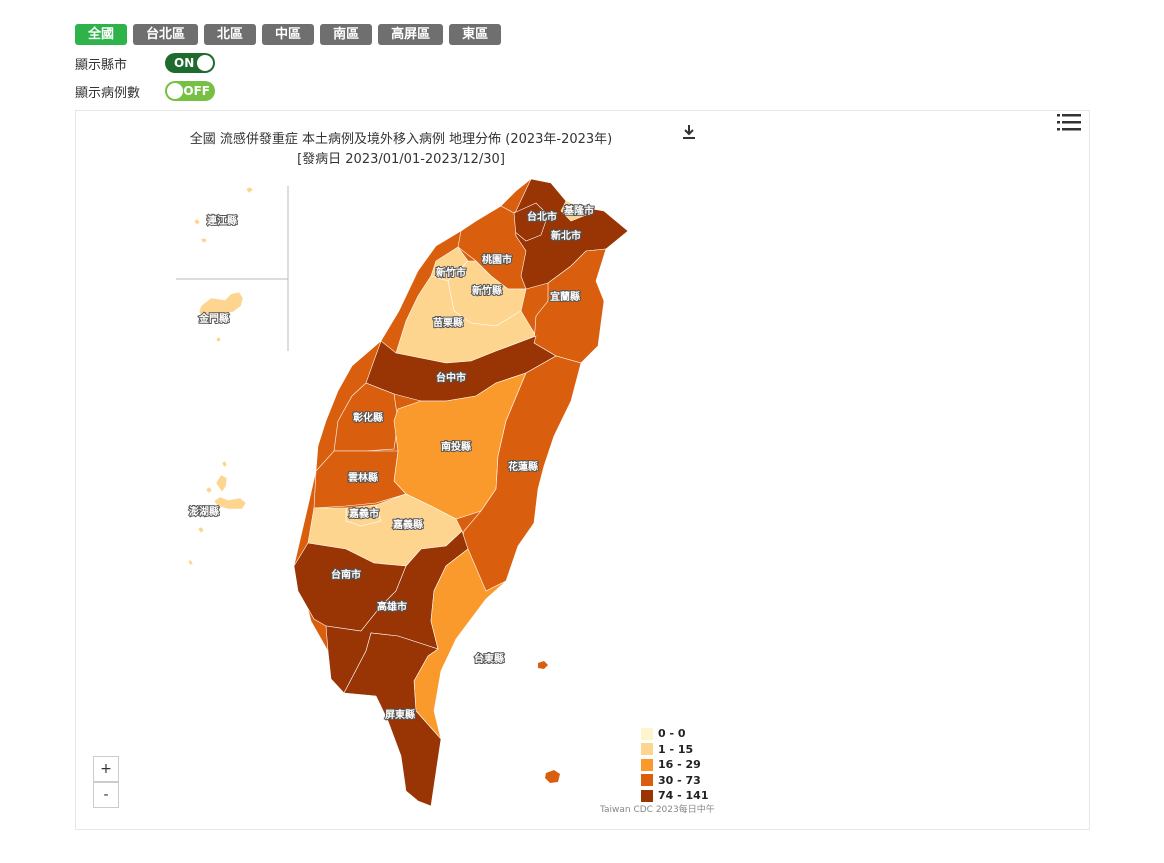 The width and height of the screenshot is (1164, 863). I want to click on tab-kaoping-region: 高屏區, so click(411, 34).